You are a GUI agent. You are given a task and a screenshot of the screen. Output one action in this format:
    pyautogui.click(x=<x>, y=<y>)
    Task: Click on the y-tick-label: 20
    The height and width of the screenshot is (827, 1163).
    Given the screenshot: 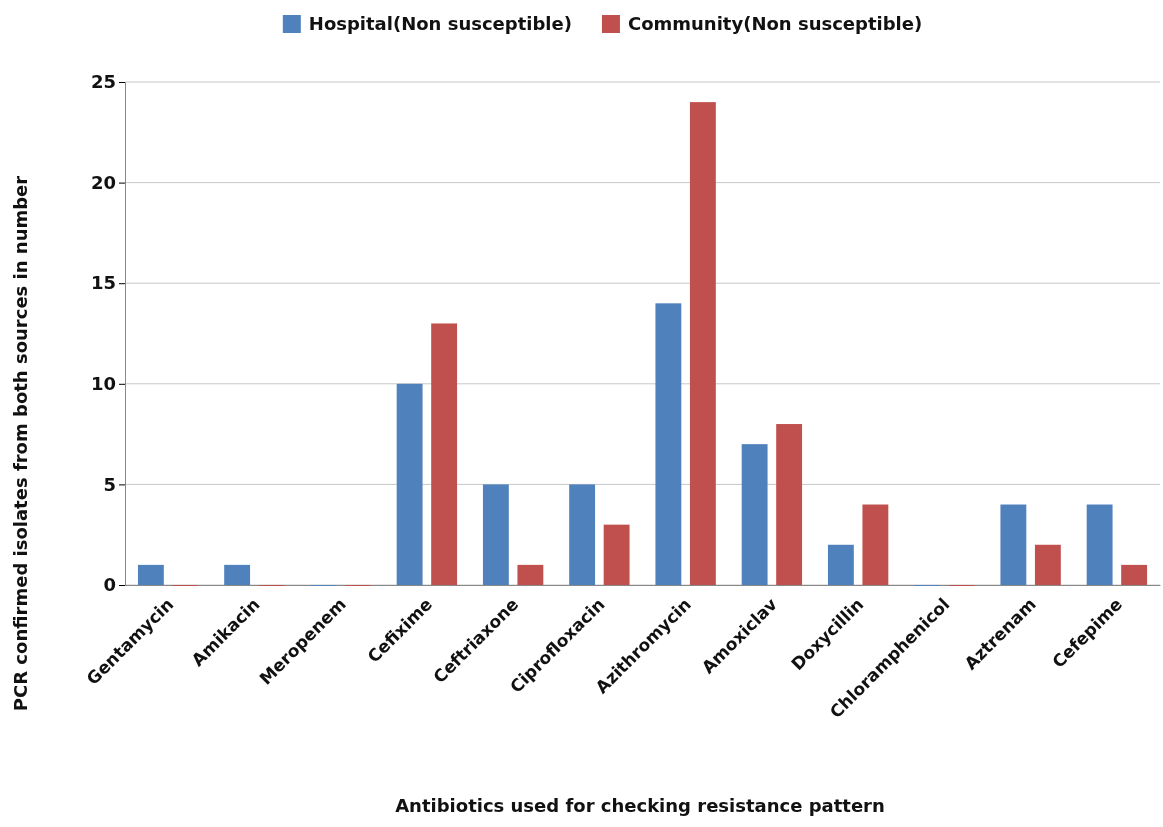 What is the action you would take?
    pyautogui.click(x=103, y=182)
    